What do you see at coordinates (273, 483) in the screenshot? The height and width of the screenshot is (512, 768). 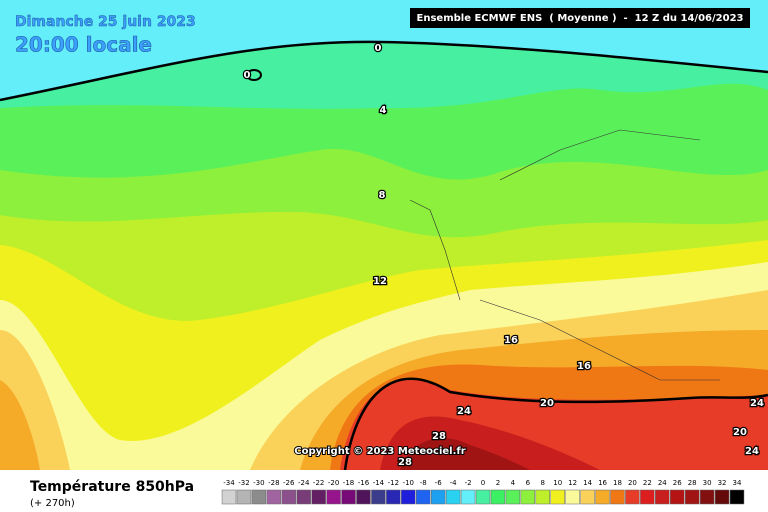 I see `colorbar-label: -28` at bounding box center [273, 483].